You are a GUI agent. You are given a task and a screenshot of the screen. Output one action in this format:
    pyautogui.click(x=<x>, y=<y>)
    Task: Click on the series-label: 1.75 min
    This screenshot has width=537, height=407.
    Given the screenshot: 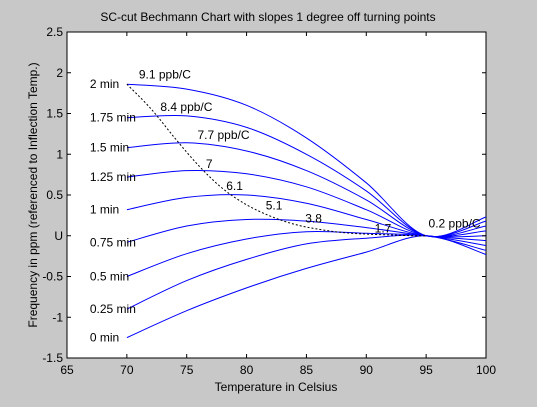 What is the action you would take?
    pyautogui.click(x=113, y=118)
    